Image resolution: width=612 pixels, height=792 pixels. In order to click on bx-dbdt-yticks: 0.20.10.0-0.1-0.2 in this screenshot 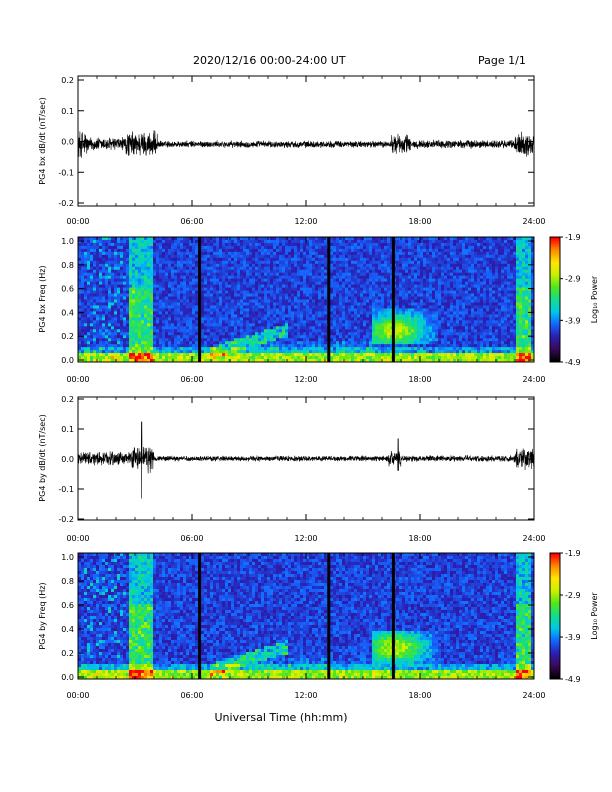, I will do `click(296, 142)`.